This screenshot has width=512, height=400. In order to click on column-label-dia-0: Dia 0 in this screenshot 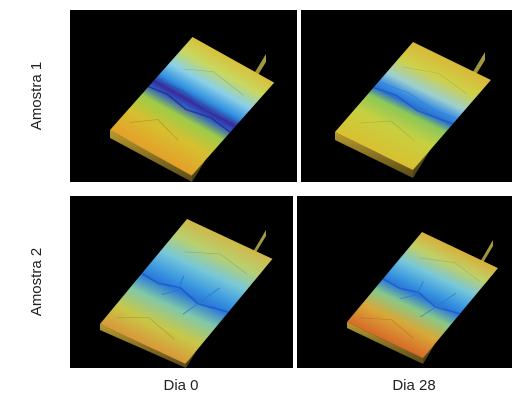, I will do `click(181, 385)`.